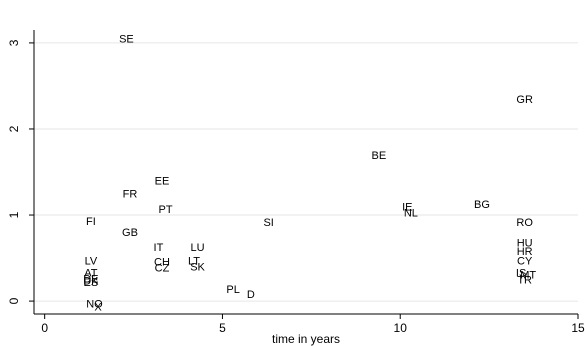 The image size is (585, 346). What do you see at coordinates (407, 207) in the screenshot?
I see `point-label-ie: IE` at bounding box center [407, 207].